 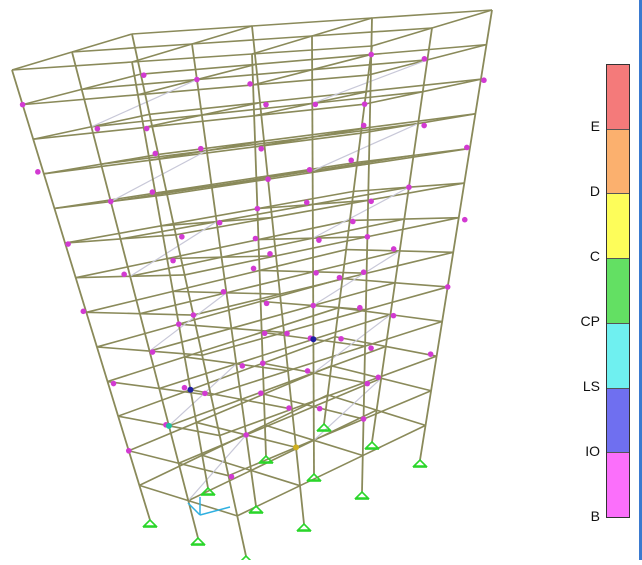 I want to click on legend-label-cp: CP, so click(x=590, y=321).